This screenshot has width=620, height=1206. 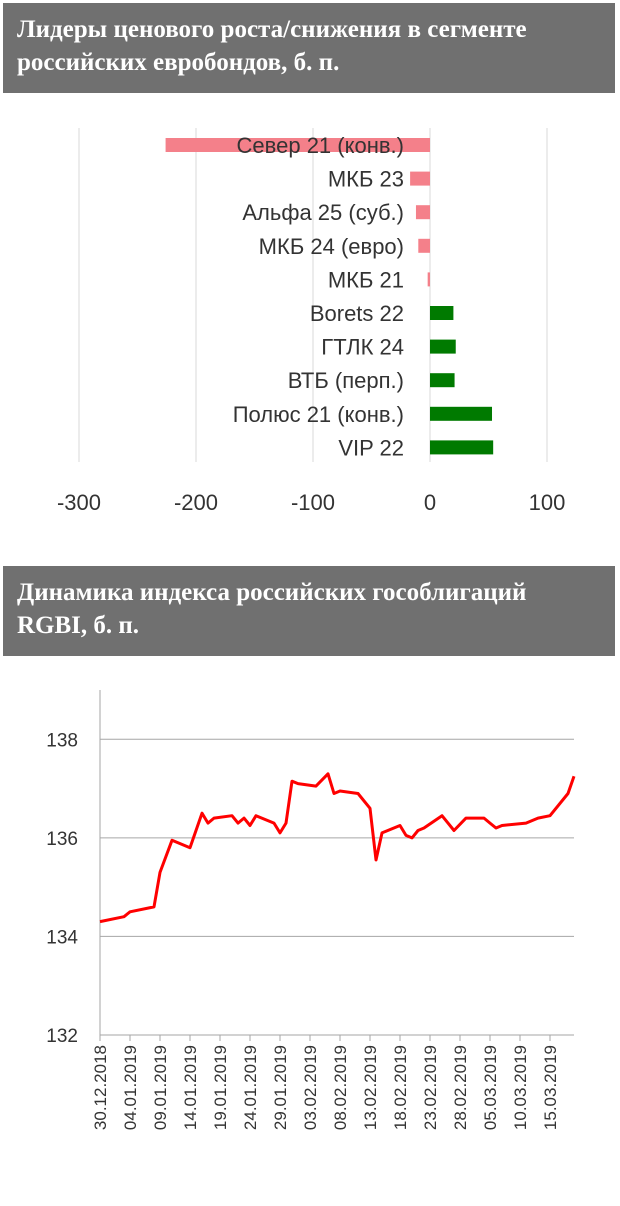 I want to click on bar-x-tick-label: 100, so click(x=547, y=502).